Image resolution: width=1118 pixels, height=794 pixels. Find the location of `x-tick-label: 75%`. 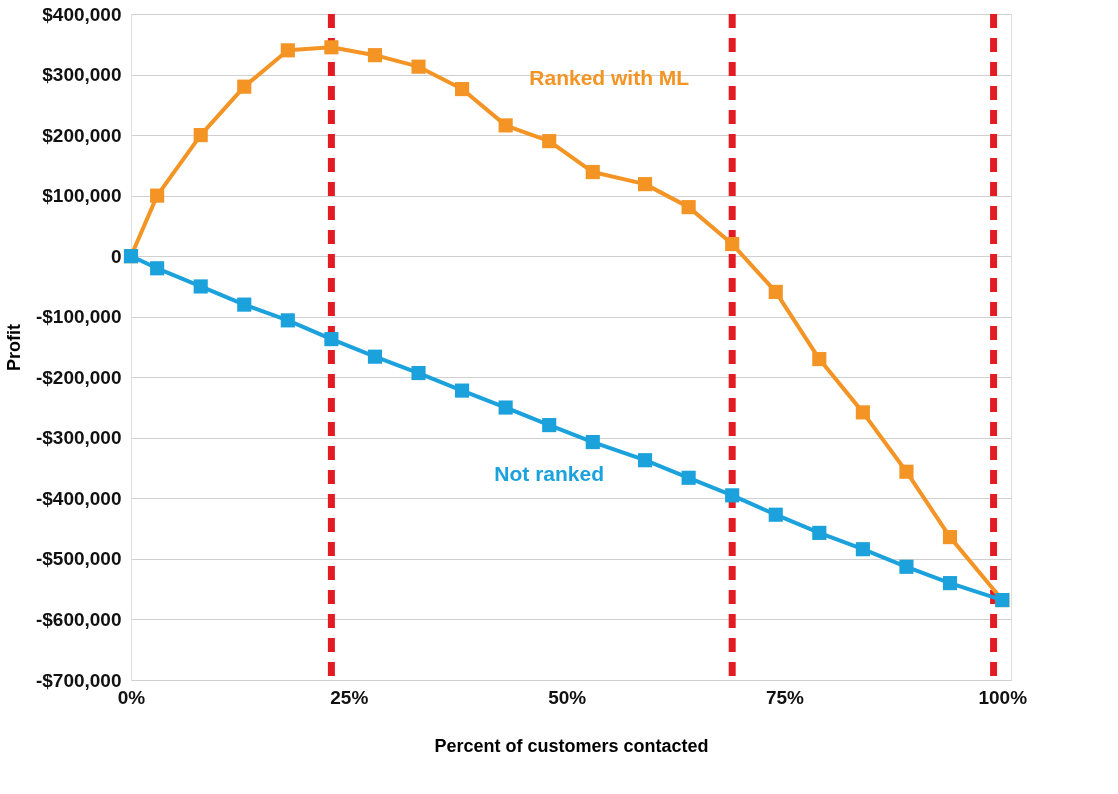

x-tick-label: 75% is located at coordinates (785, 697).